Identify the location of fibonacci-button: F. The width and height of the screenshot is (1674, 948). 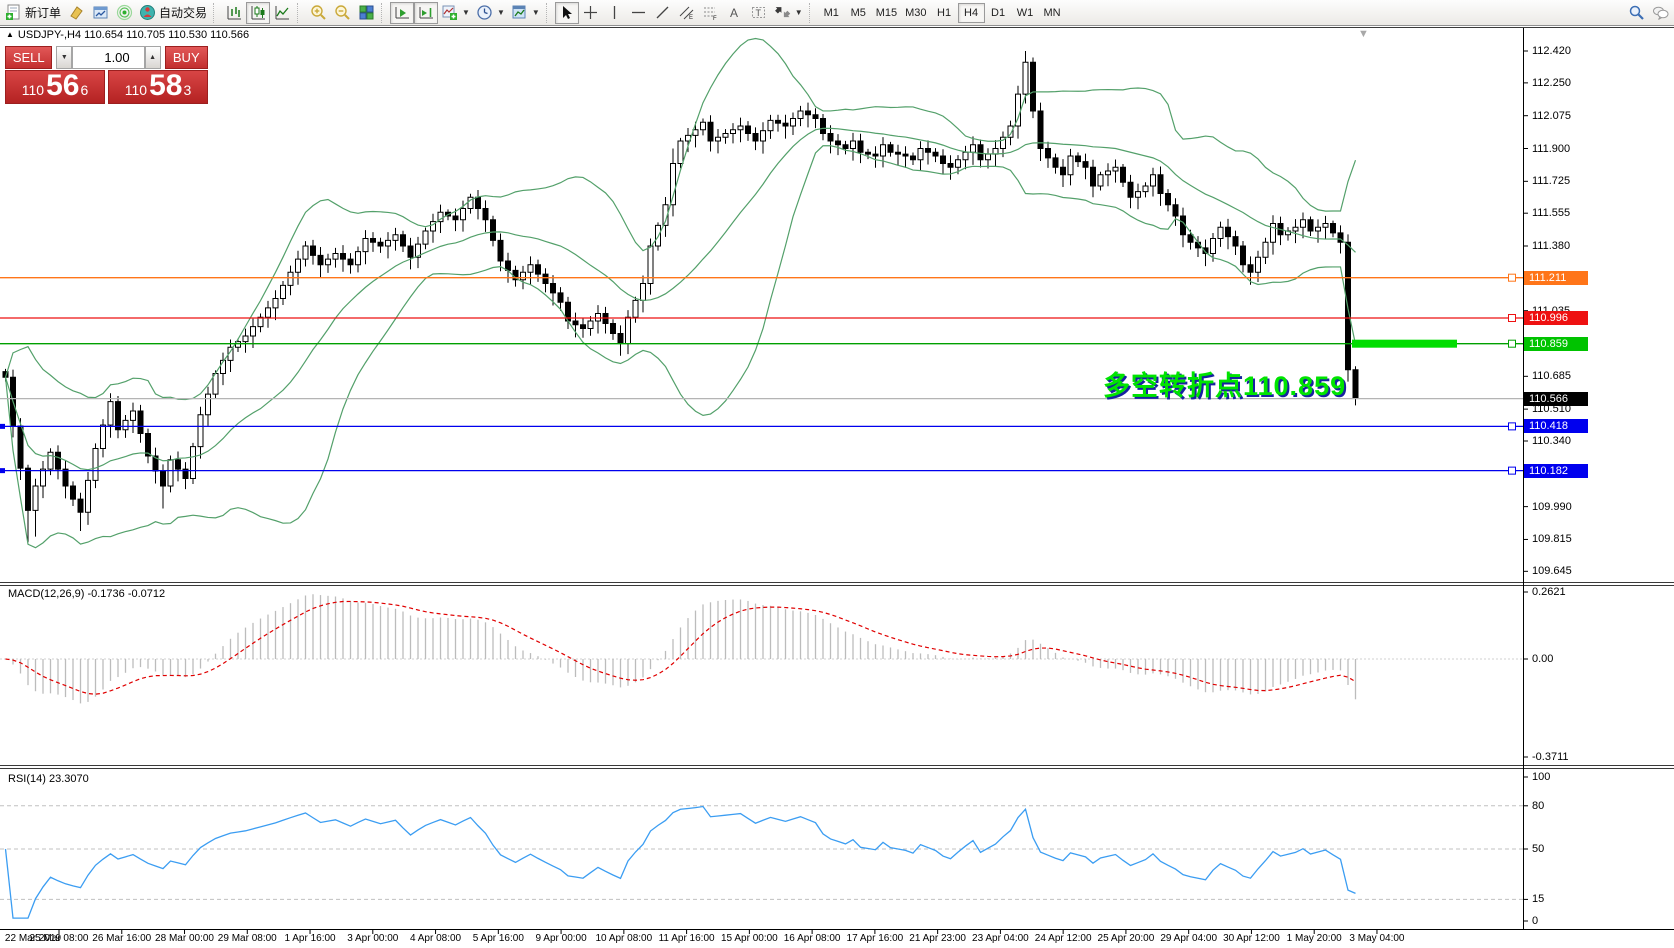
(711, 13).